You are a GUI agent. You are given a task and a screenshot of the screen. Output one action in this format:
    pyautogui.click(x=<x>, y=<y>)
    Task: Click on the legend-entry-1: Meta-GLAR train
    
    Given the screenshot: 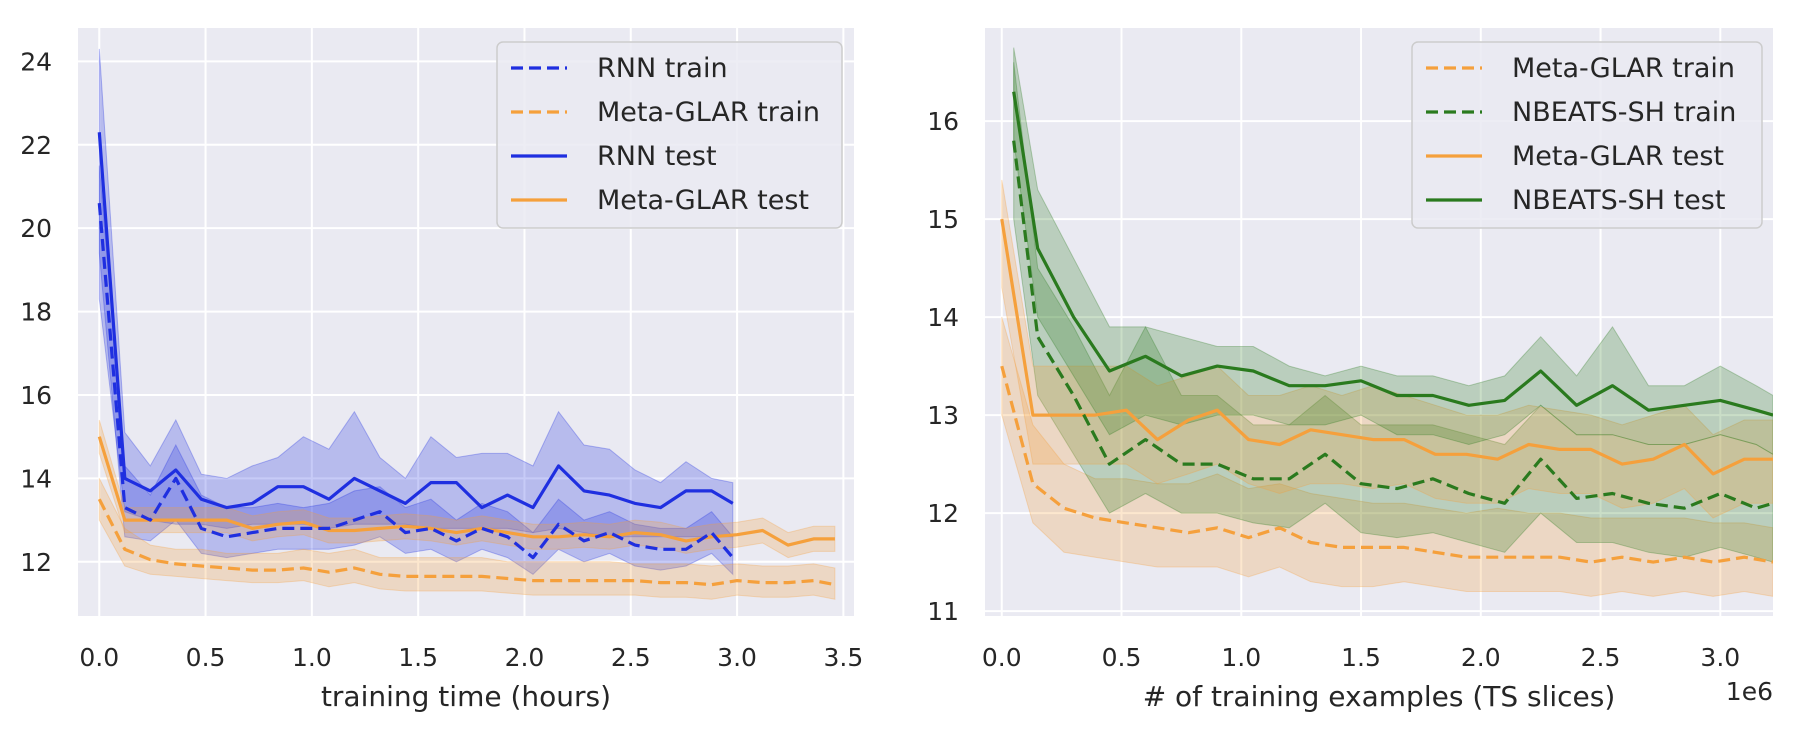 What is the action you would take?
    pyautogui.click(x=1623, y=68)
    